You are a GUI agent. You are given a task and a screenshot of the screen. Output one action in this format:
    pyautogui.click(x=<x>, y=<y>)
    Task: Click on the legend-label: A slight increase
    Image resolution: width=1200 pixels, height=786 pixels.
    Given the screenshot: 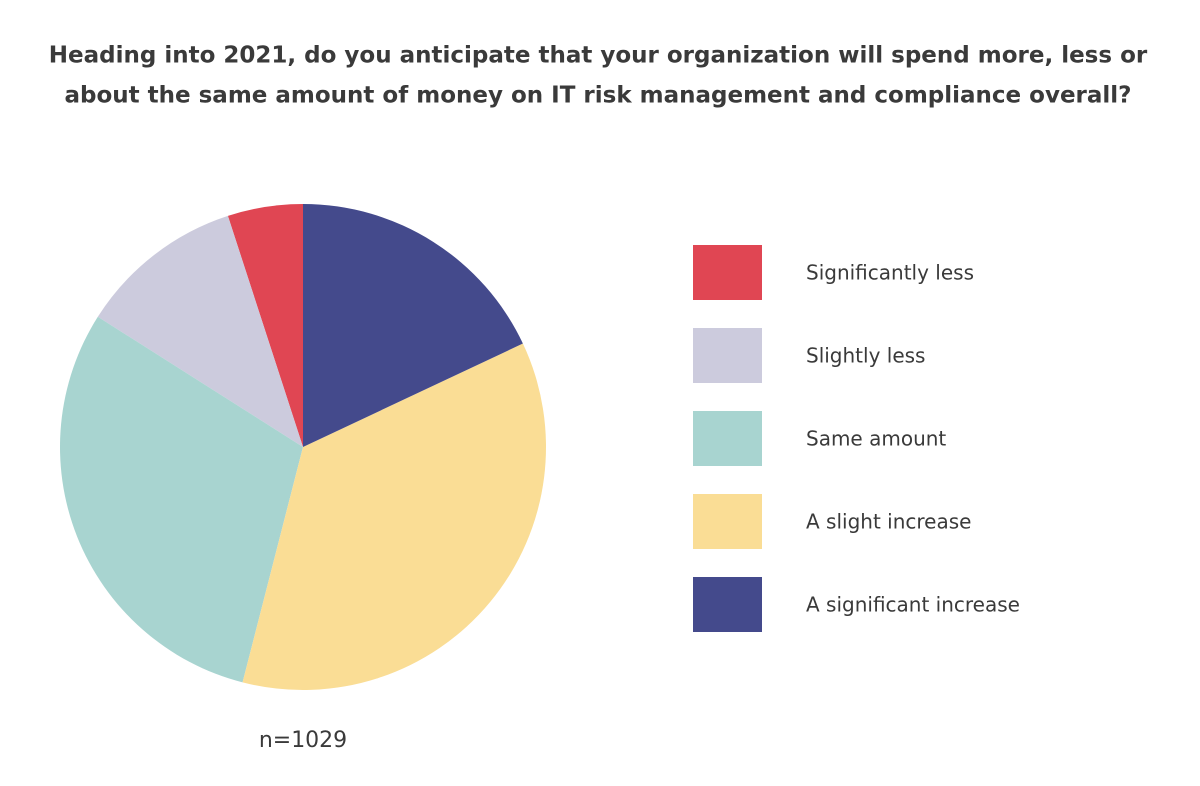 What is the action you would take?
    pyautogui.click(x=888, y=522)
    